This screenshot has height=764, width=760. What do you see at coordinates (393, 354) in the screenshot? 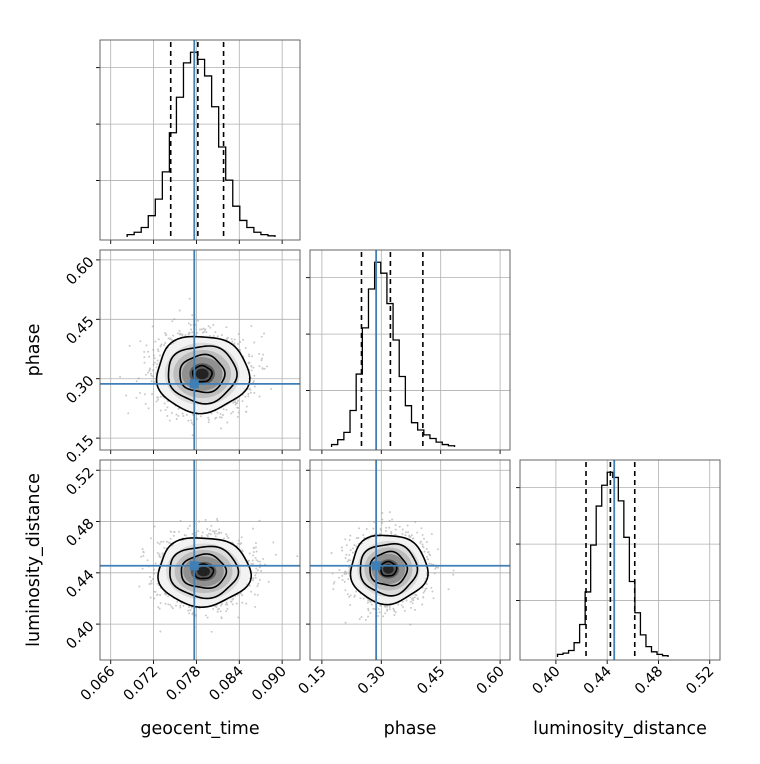
I see `histogram-phase` at bounding box center [393, 354].